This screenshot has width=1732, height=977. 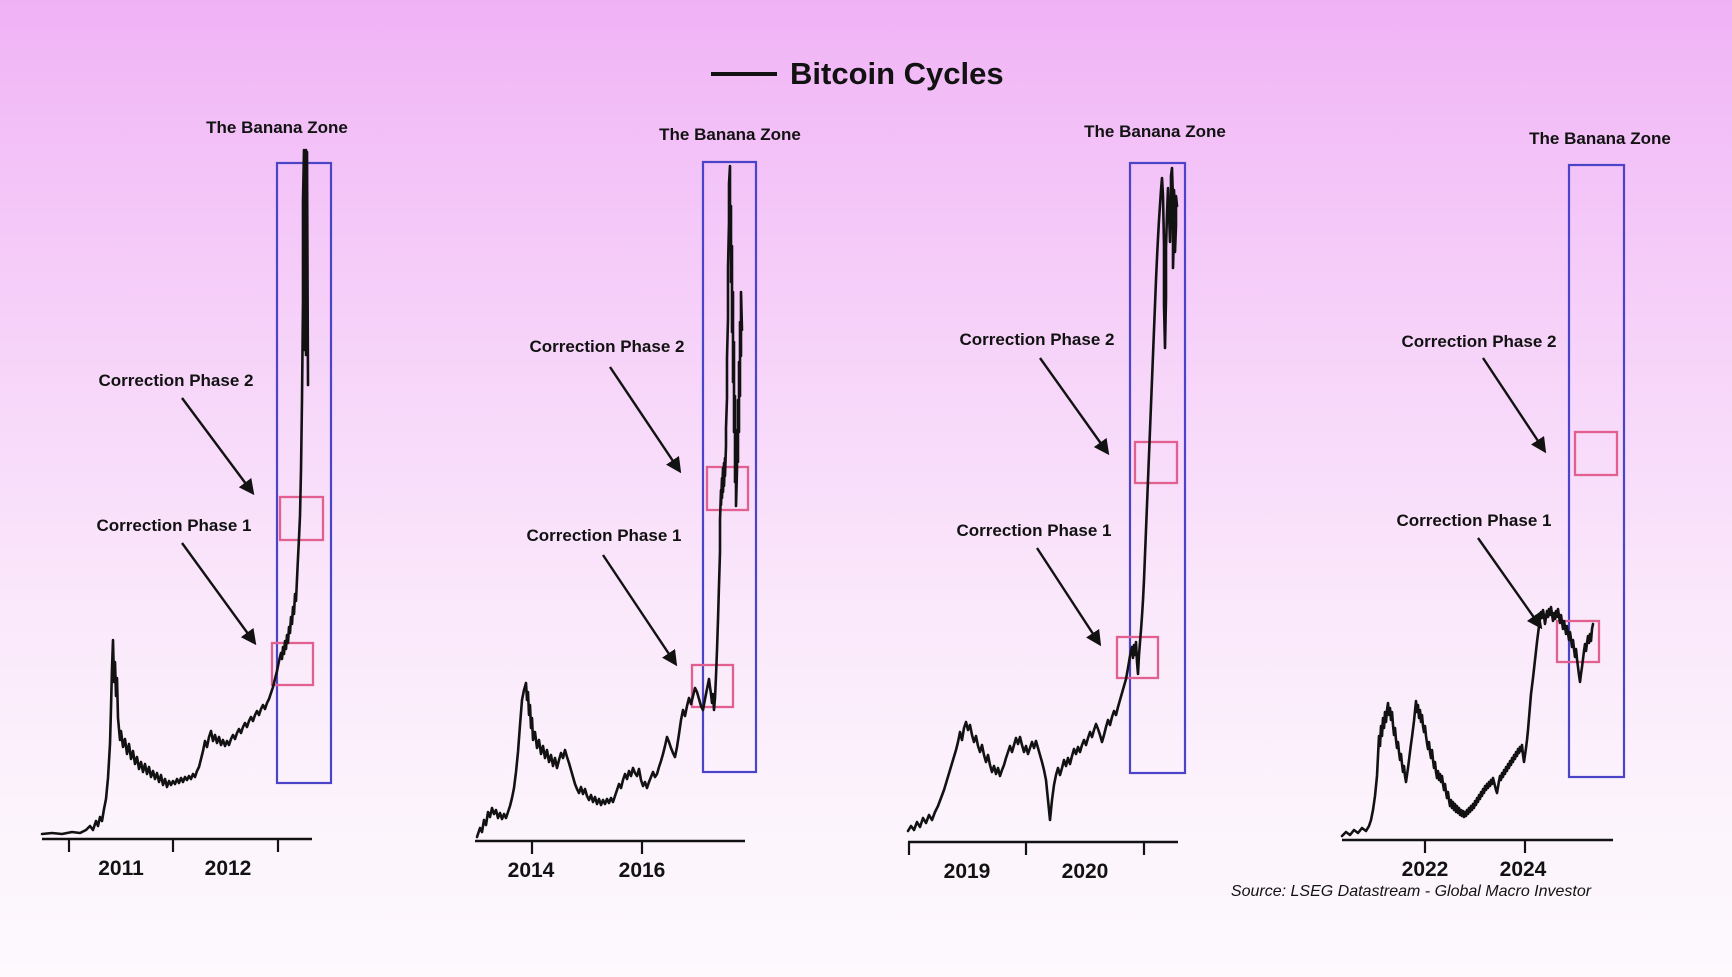 What do you see at coordinates (897, 73) in the screenshot?
I see `page-title: Bitcoin Cycles` at bounding box center [897, 73].